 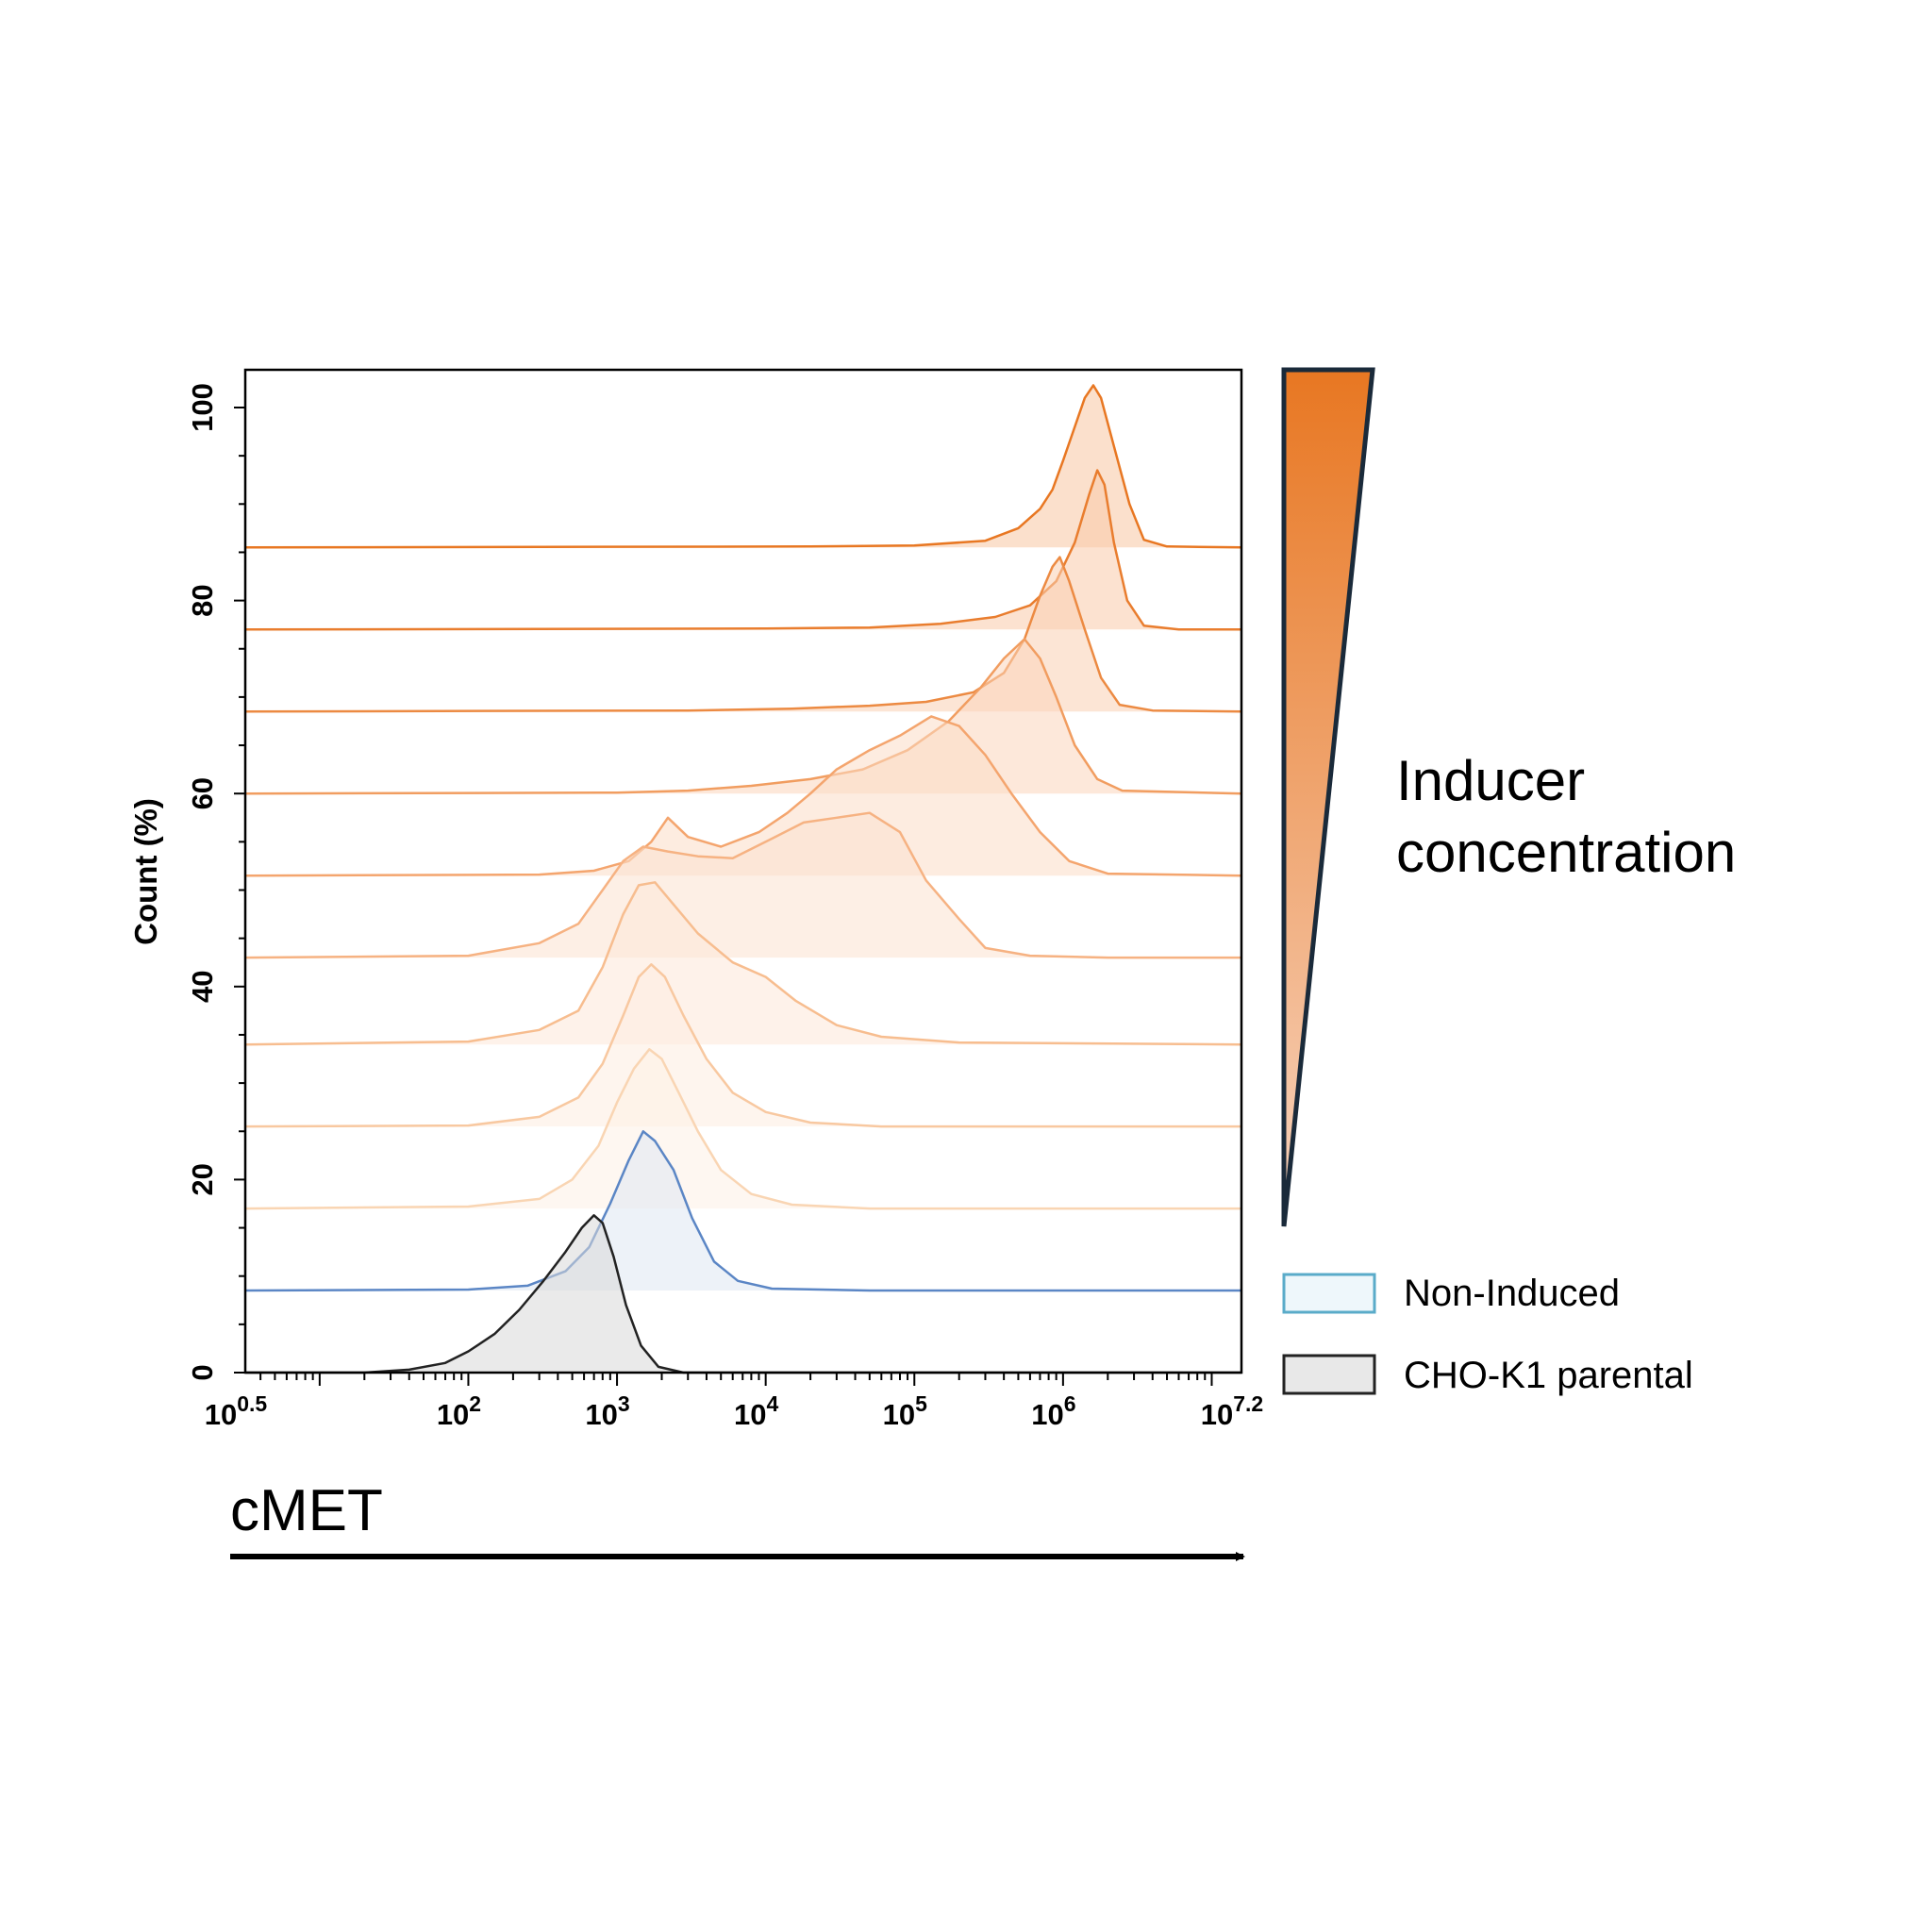 I want to click on y-tick-label: 20, so click(x=202, y=1179).